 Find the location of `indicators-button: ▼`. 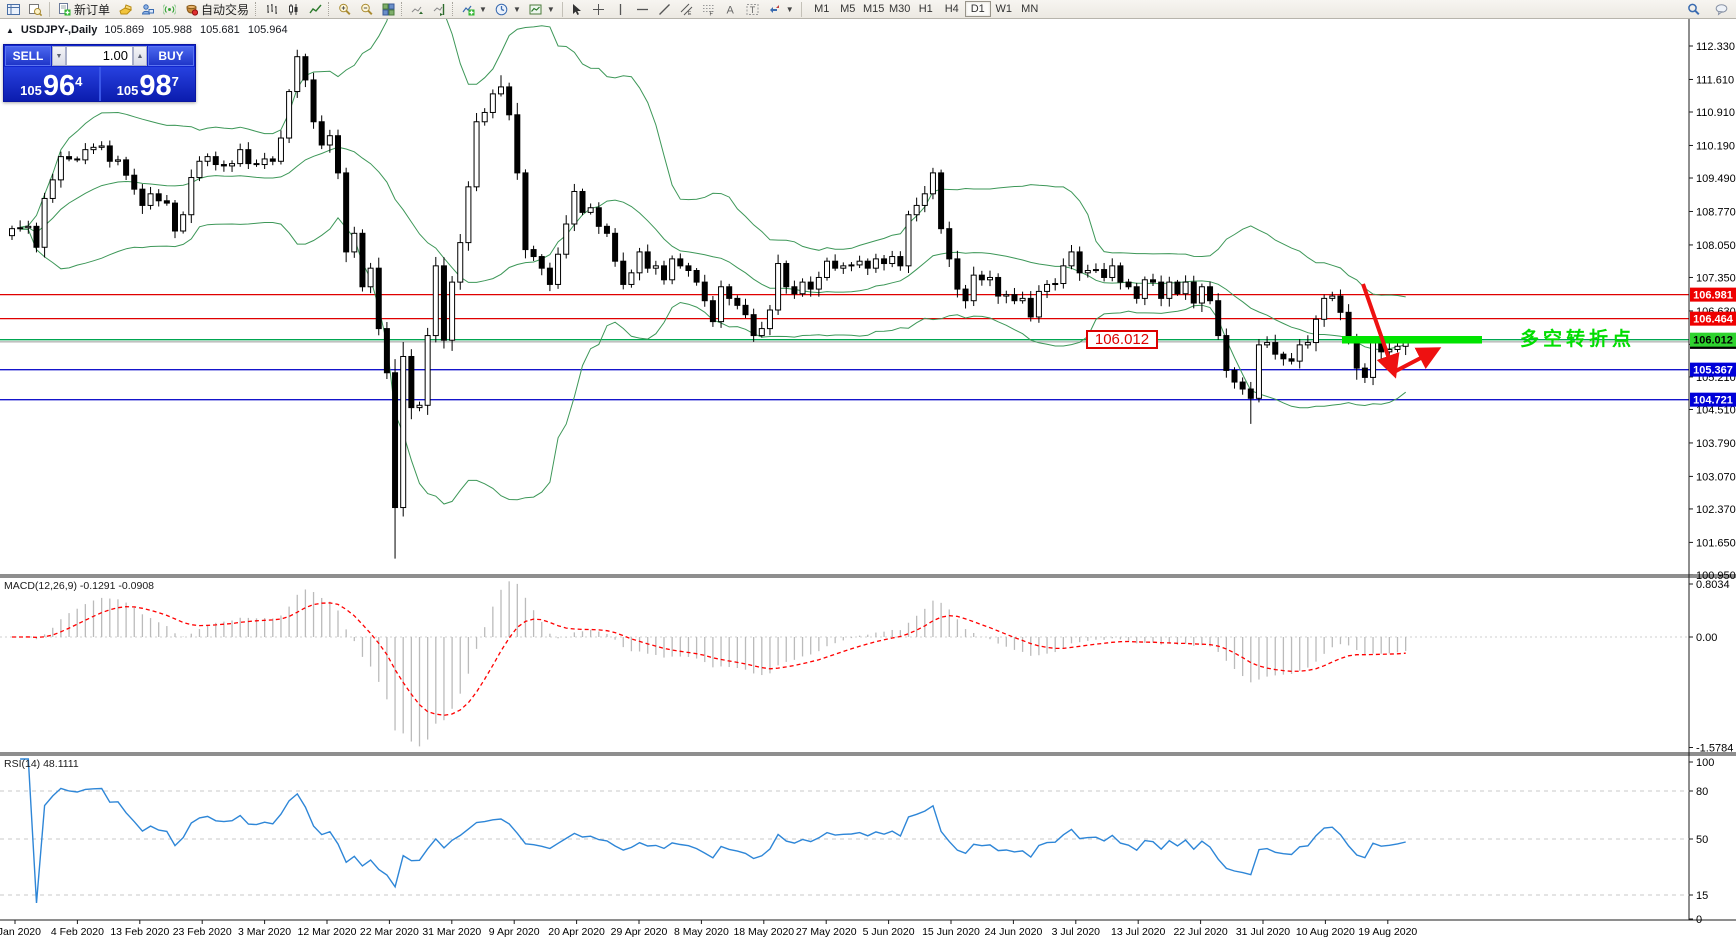

indicators-button: ▼ is located at coordinates (474, 9).